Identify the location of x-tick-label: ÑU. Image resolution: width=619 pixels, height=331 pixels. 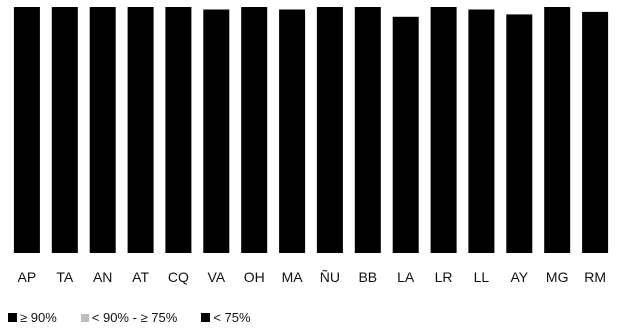
(330, 277).